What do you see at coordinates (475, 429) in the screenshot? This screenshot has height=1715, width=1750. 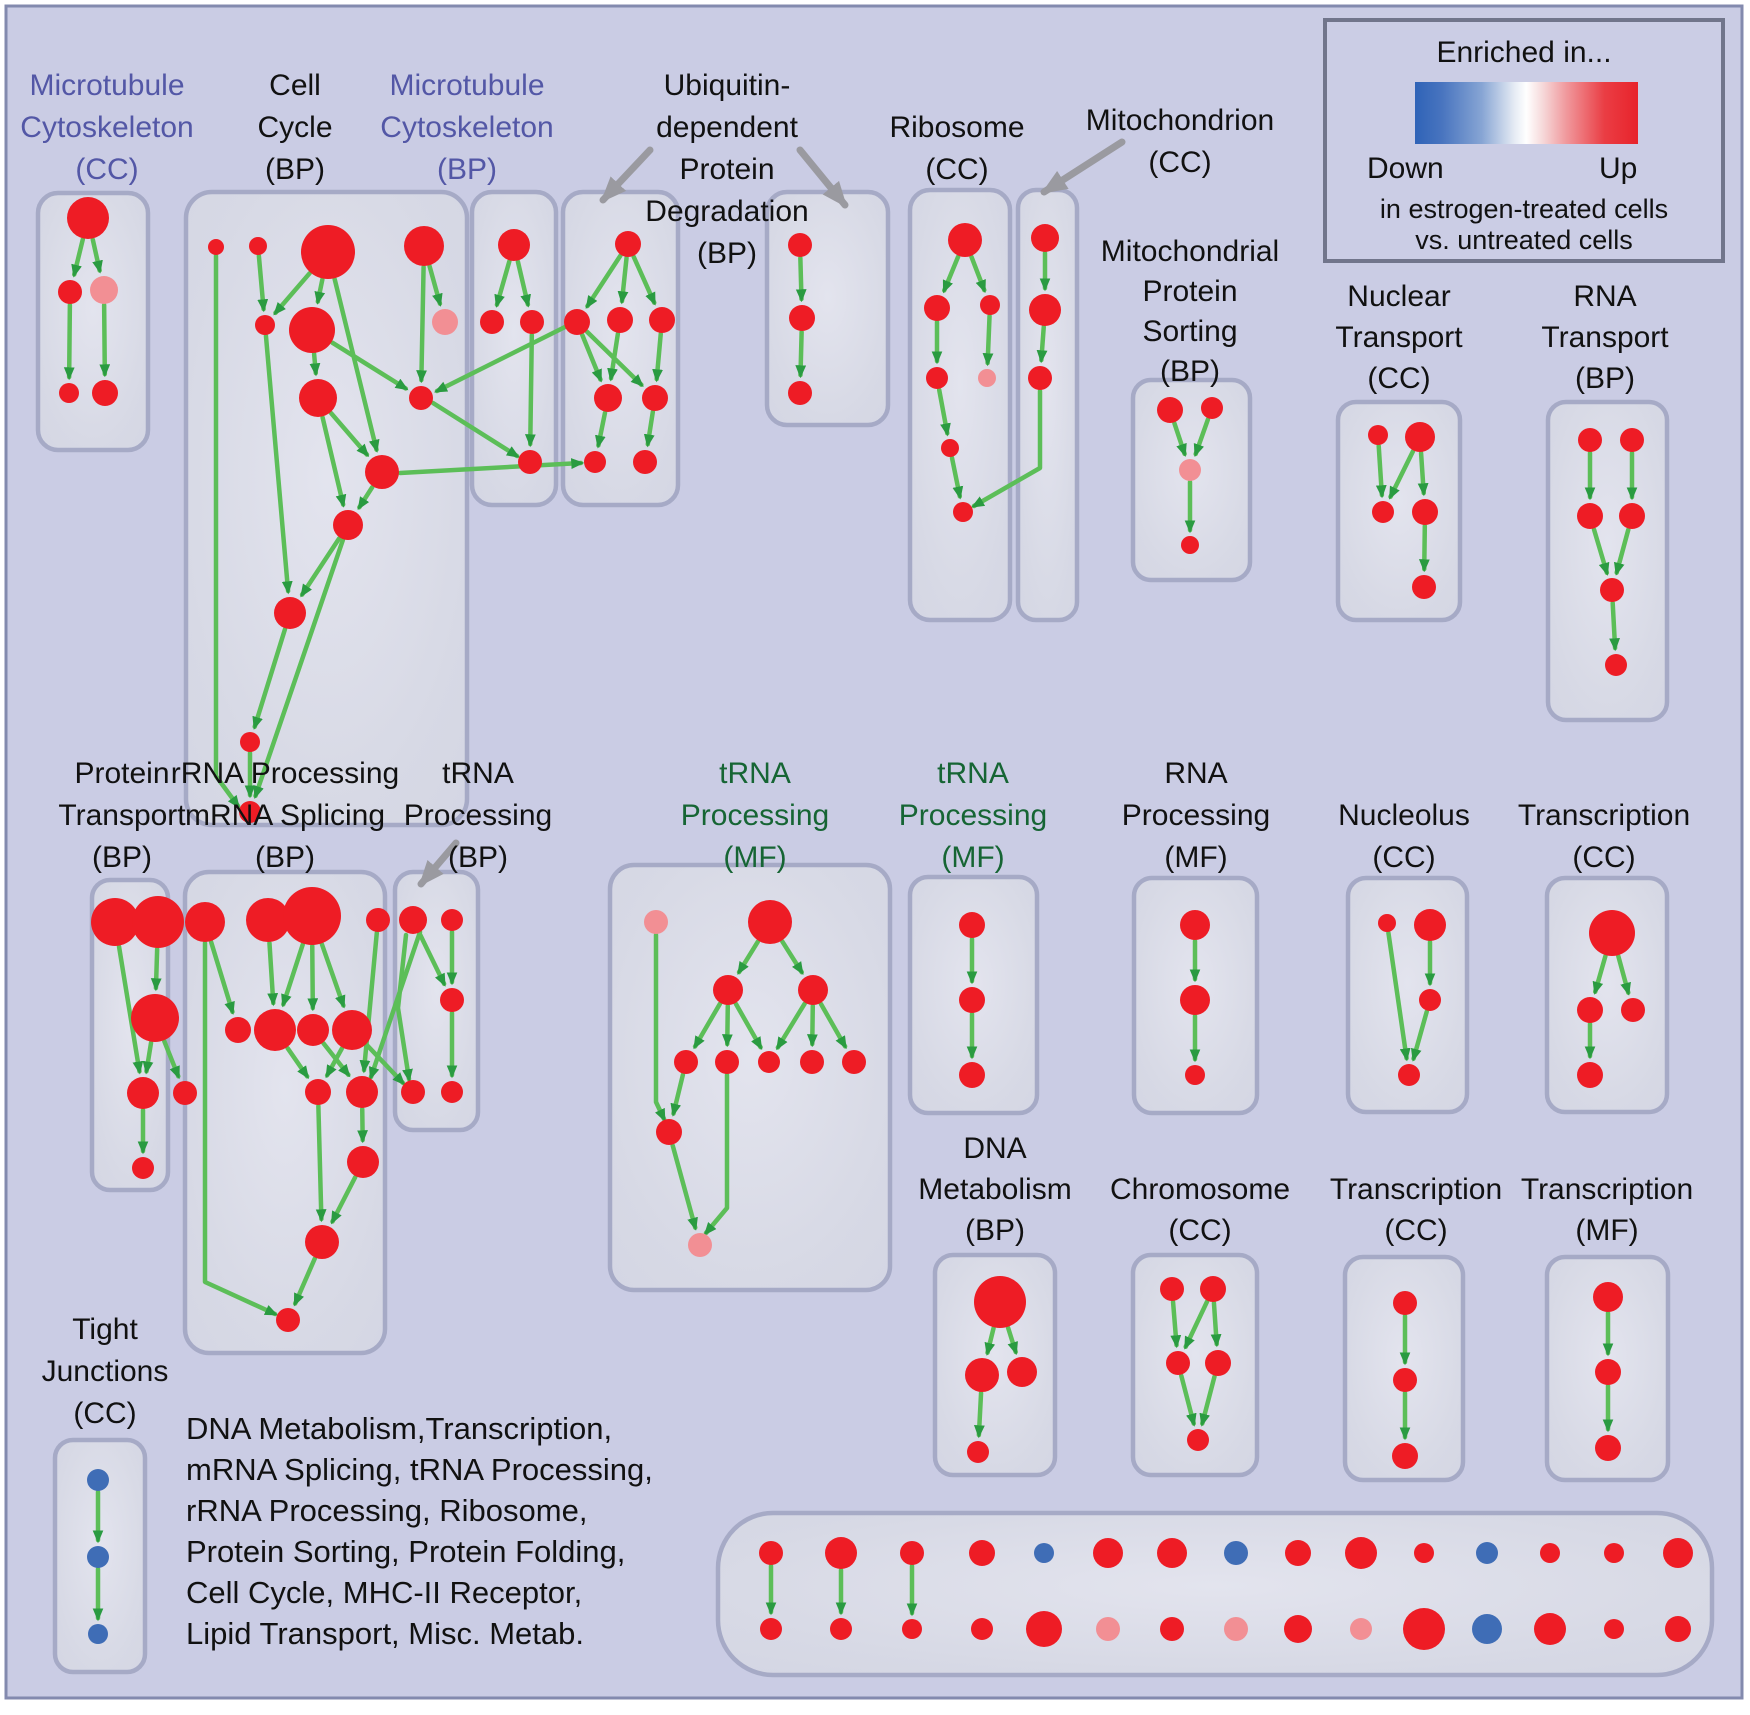 I see `cross-edge-cellcycle-to-microtubule-bp` at bounding box center [475, 429].